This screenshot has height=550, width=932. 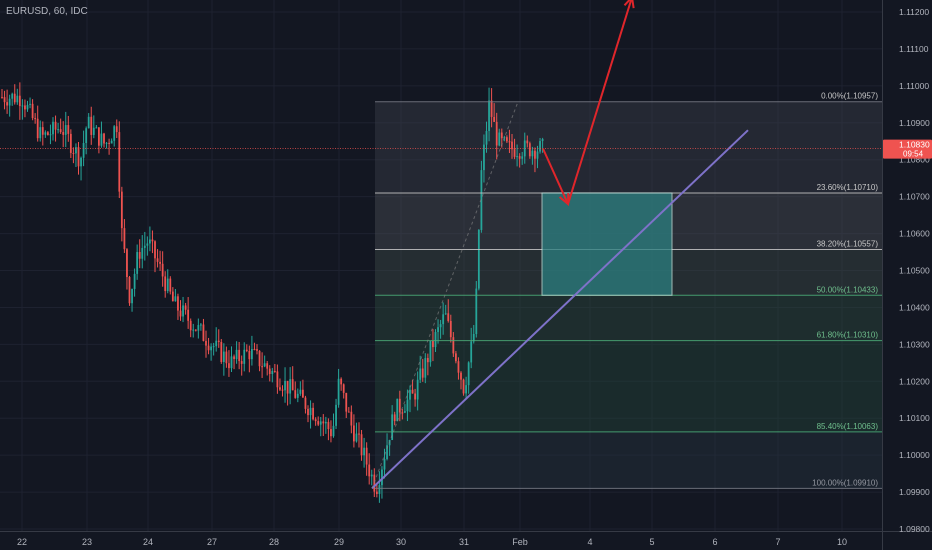 What do you see at coordinates (914, 234) in the screenshot?
I see `price-tick-label: 1.10600` at bounding box center [914, 234].